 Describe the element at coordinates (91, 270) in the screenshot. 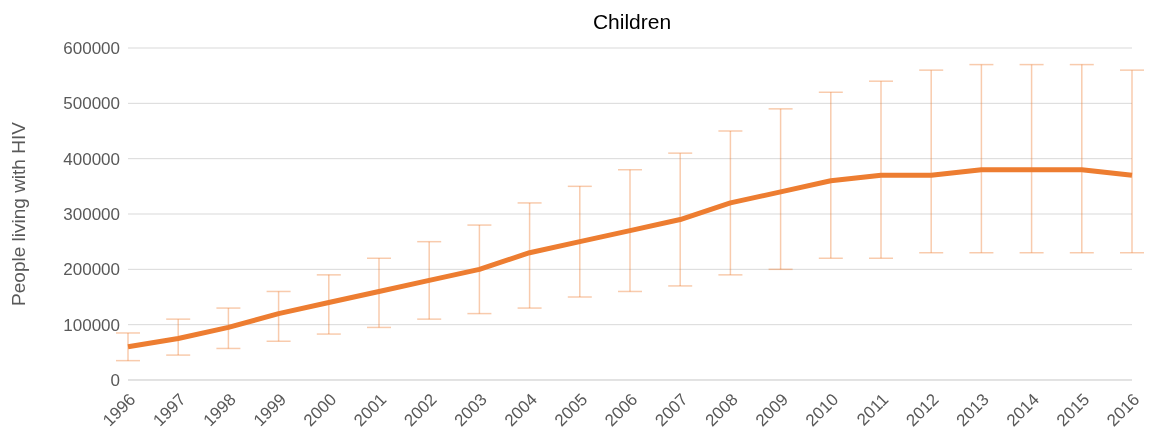

I see `y-tick-label: 200000` at that location.